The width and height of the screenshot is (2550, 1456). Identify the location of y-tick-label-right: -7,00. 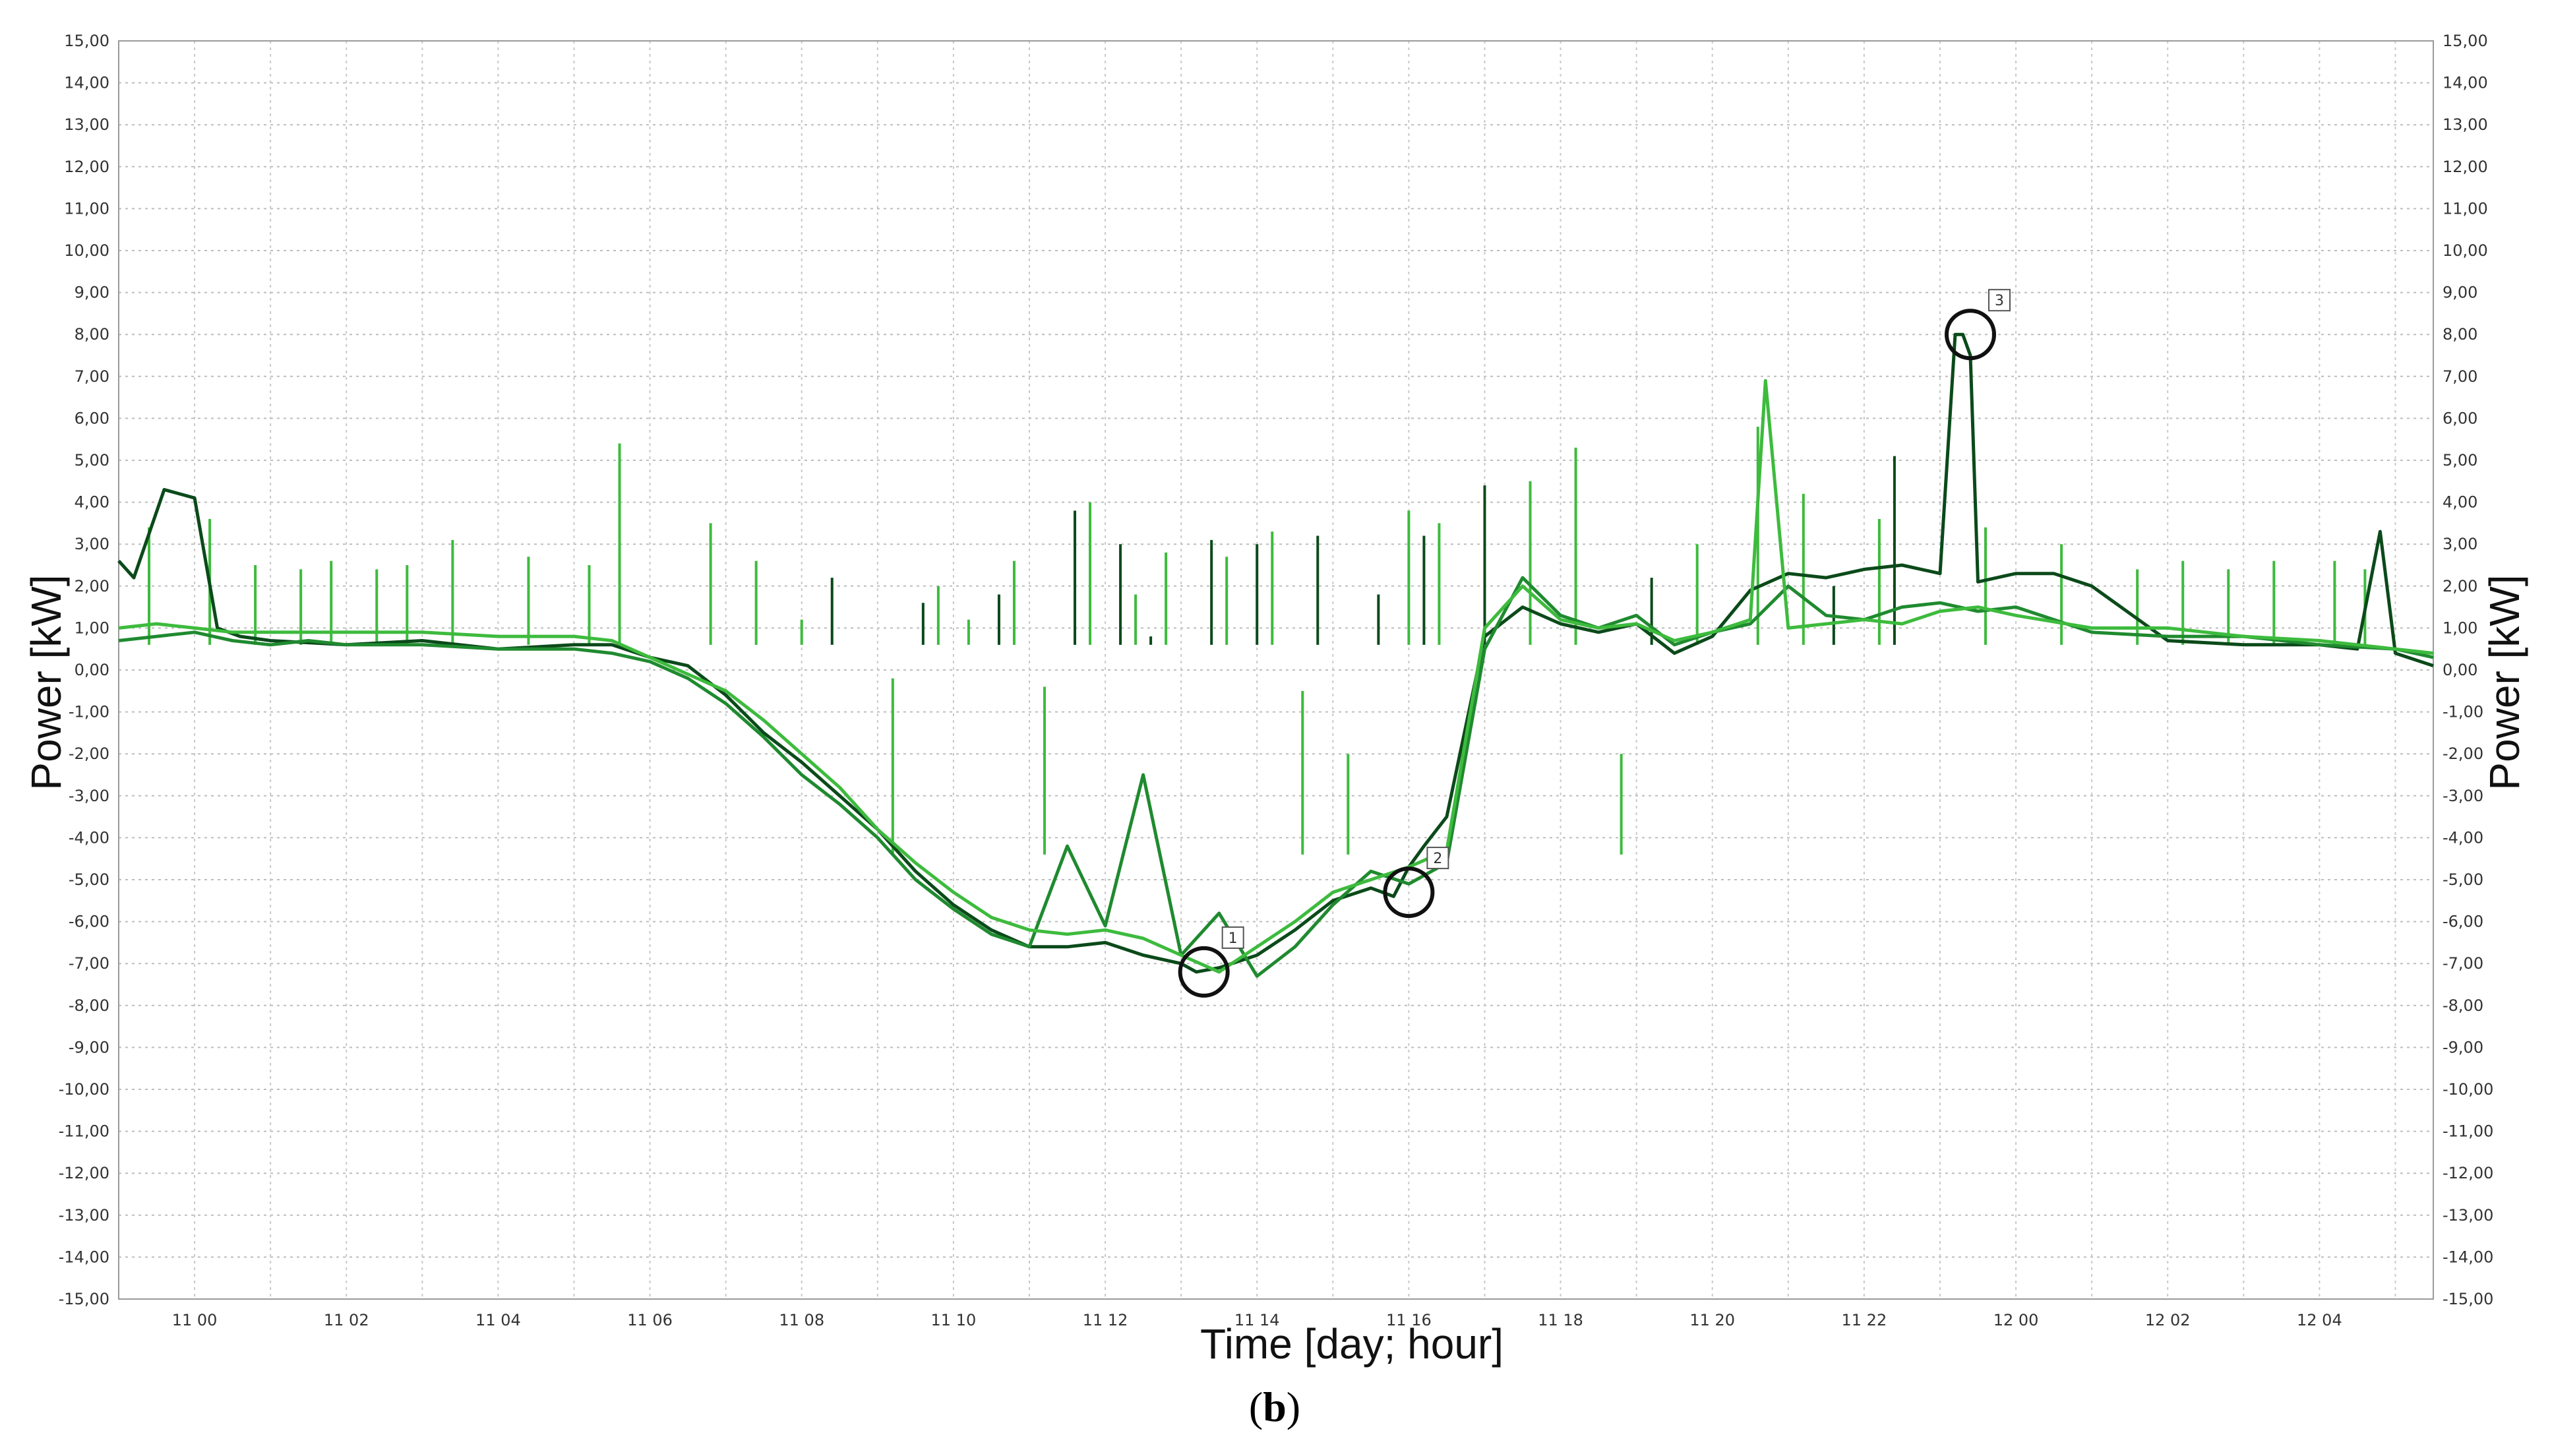
(2463, 963).